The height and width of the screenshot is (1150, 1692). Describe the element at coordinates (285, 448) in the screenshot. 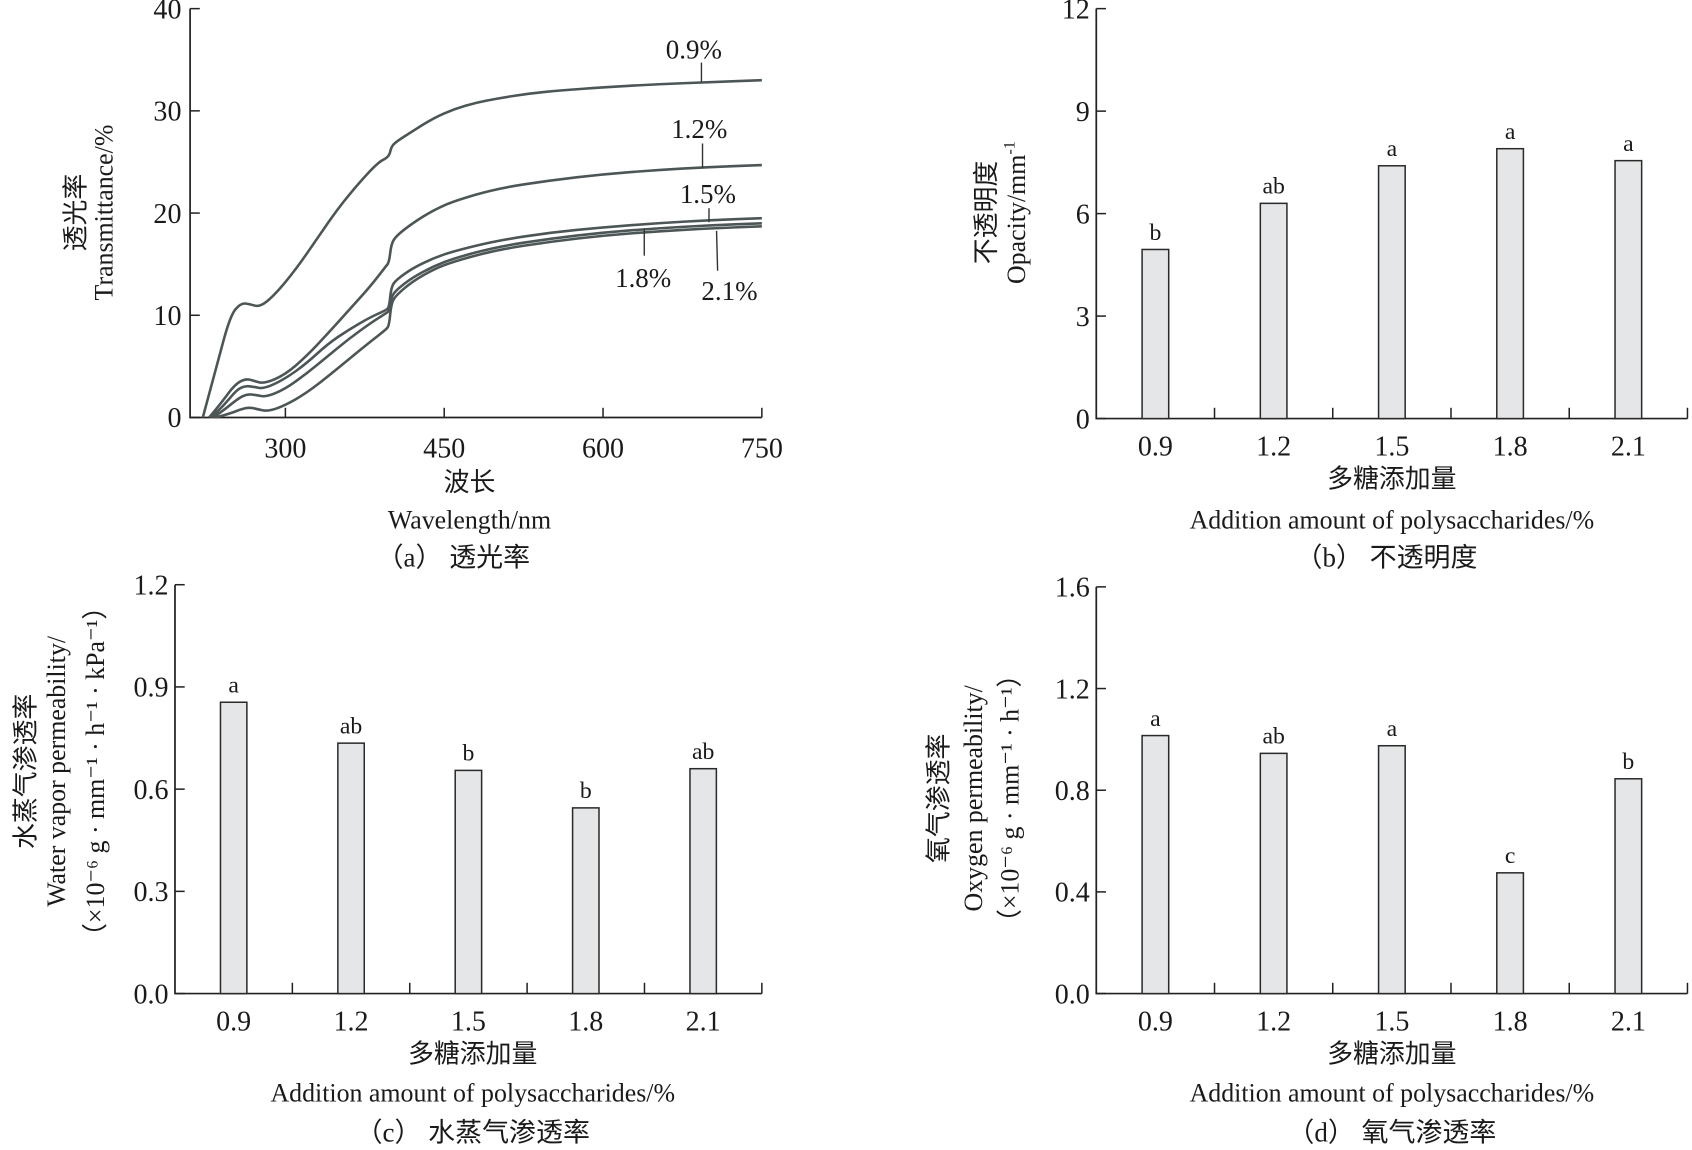

I see `xtick-label-a: 300` at that location.